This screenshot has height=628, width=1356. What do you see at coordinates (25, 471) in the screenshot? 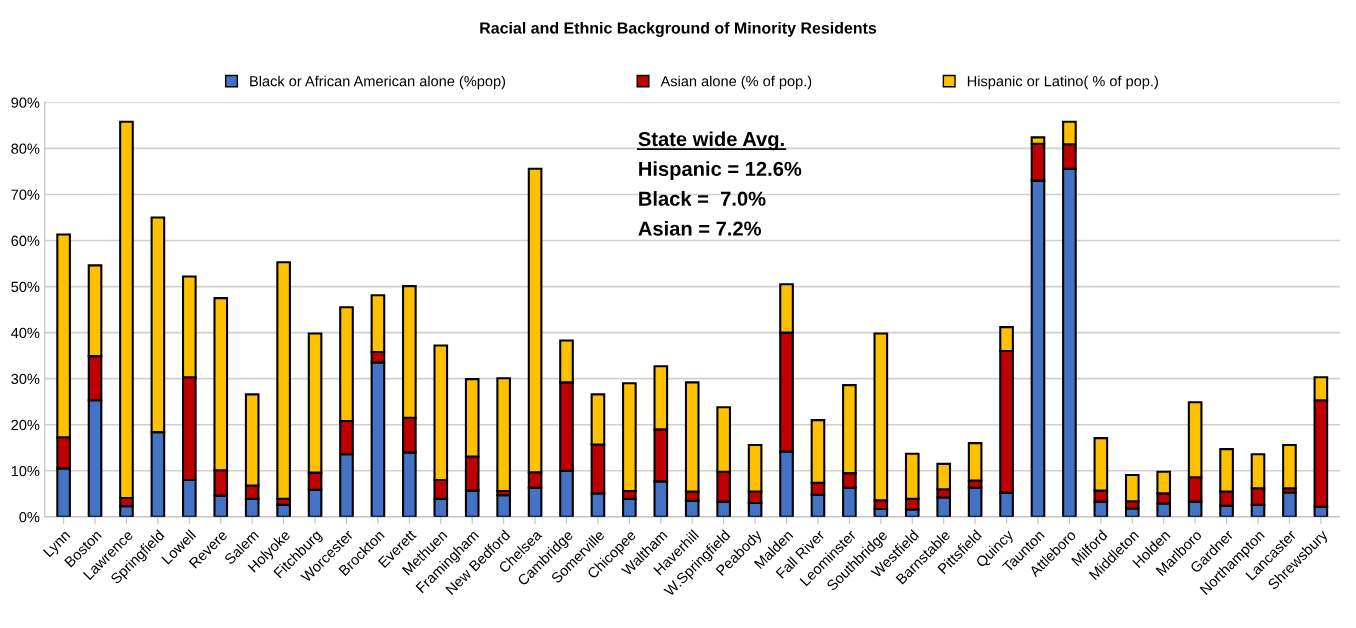
I see `y-tick-label: 10%` at bounding box center [25, 471].